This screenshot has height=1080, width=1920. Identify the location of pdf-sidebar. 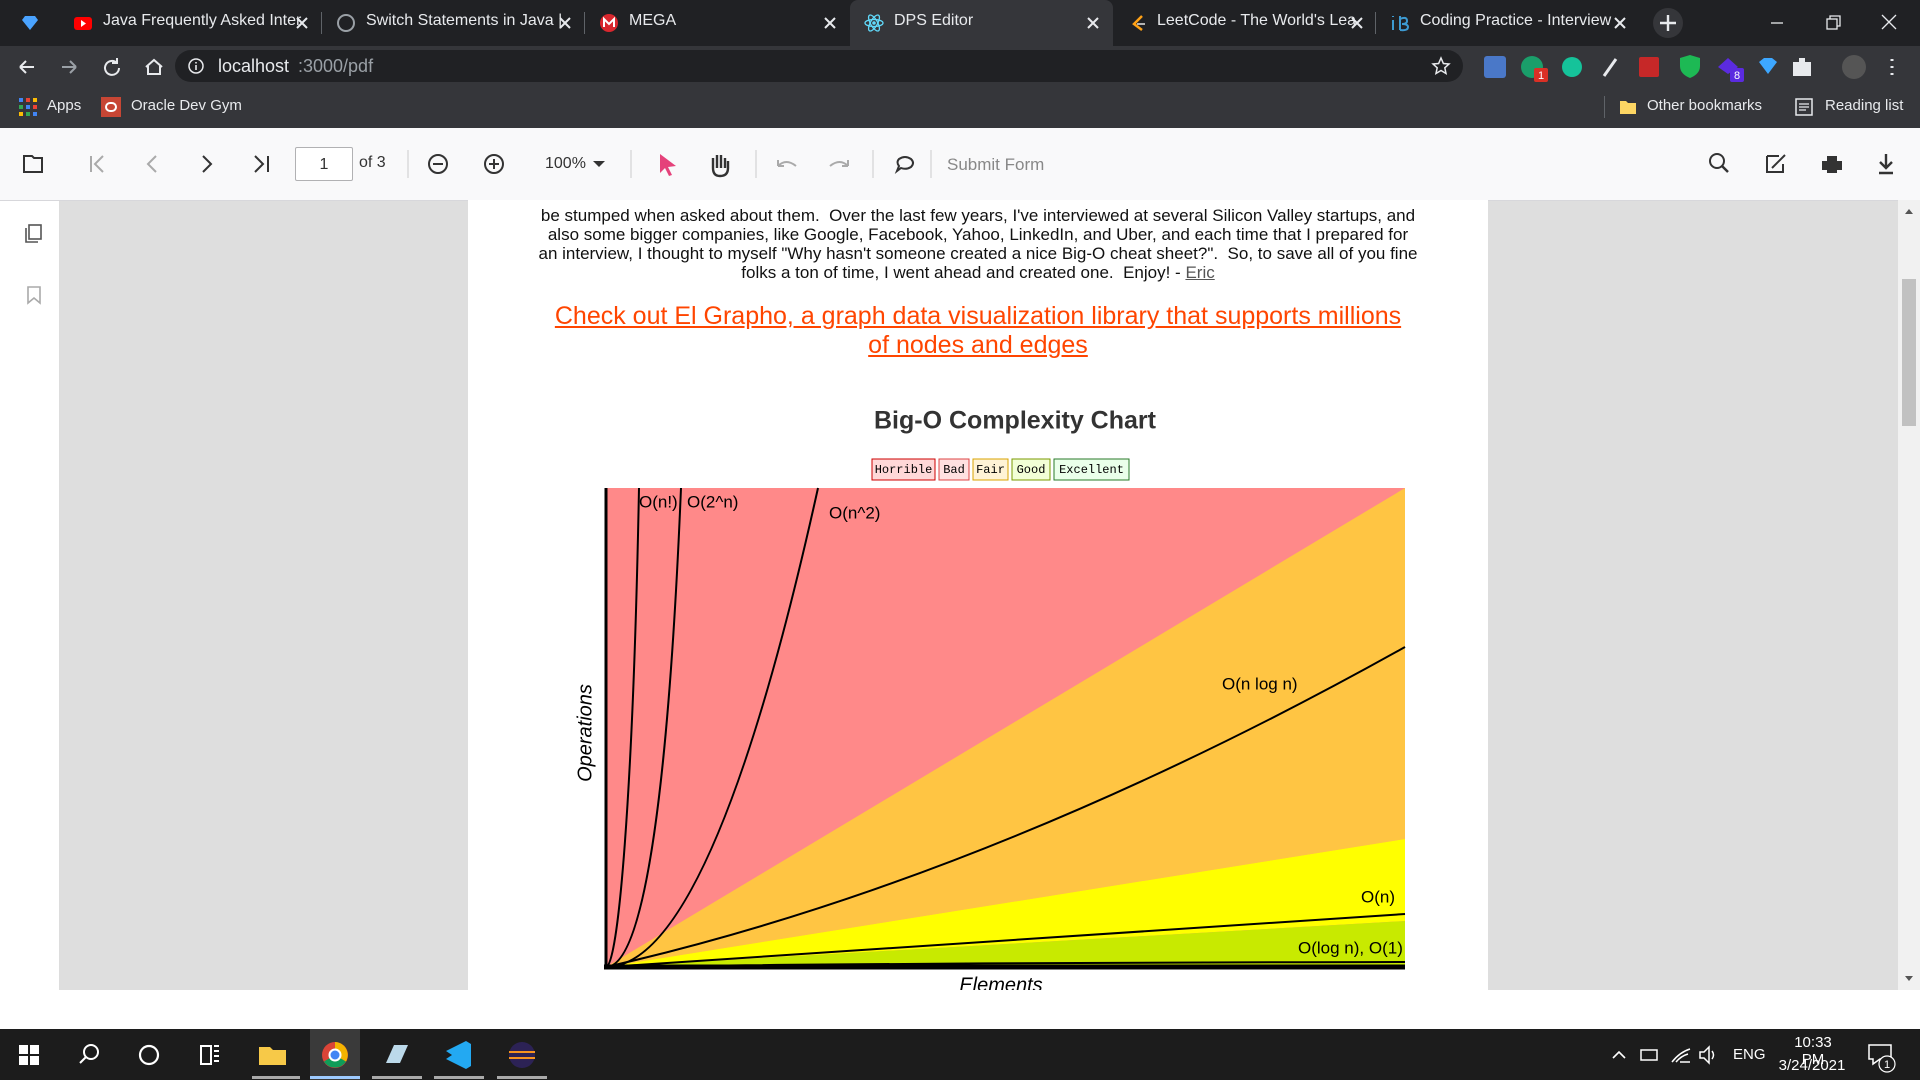
(30, 595).